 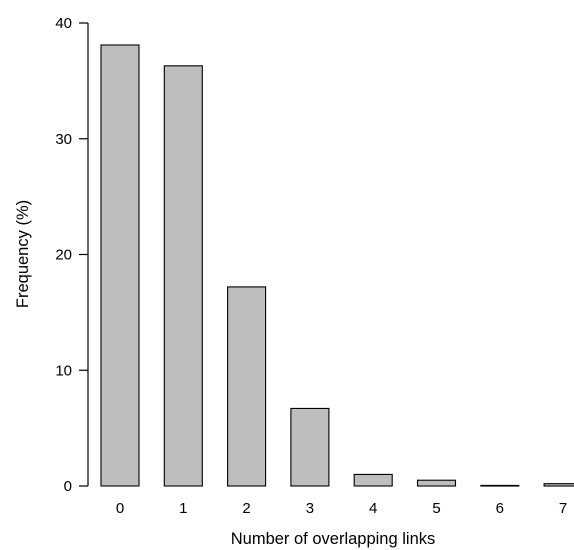 I want to click on x-tick-label: 3, so click(x=310, y=508).